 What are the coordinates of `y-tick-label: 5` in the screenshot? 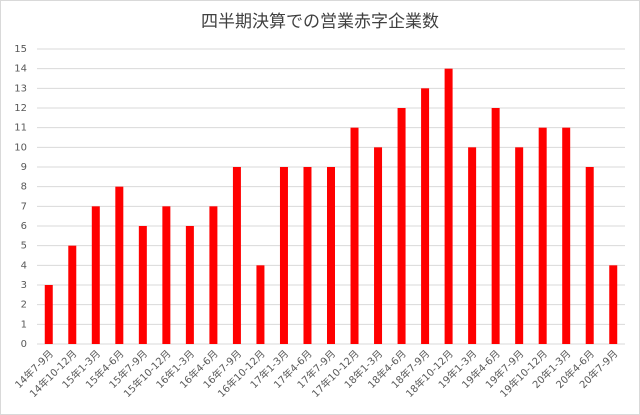 It's located at (24, 246).